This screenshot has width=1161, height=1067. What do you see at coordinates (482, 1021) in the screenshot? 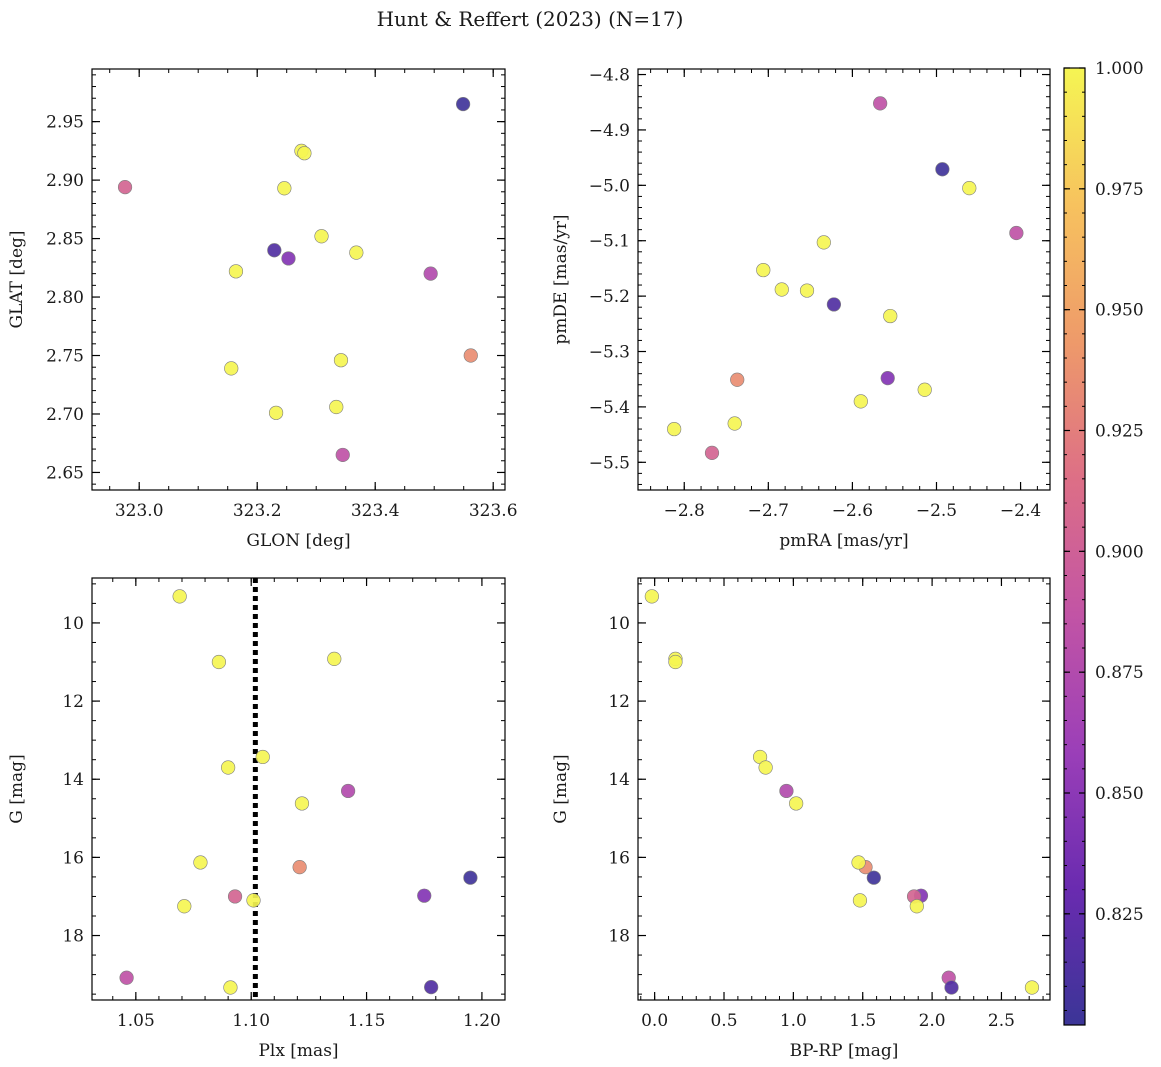
I see `x-tick-label: 1.20` at bounding box center [482, 1021].